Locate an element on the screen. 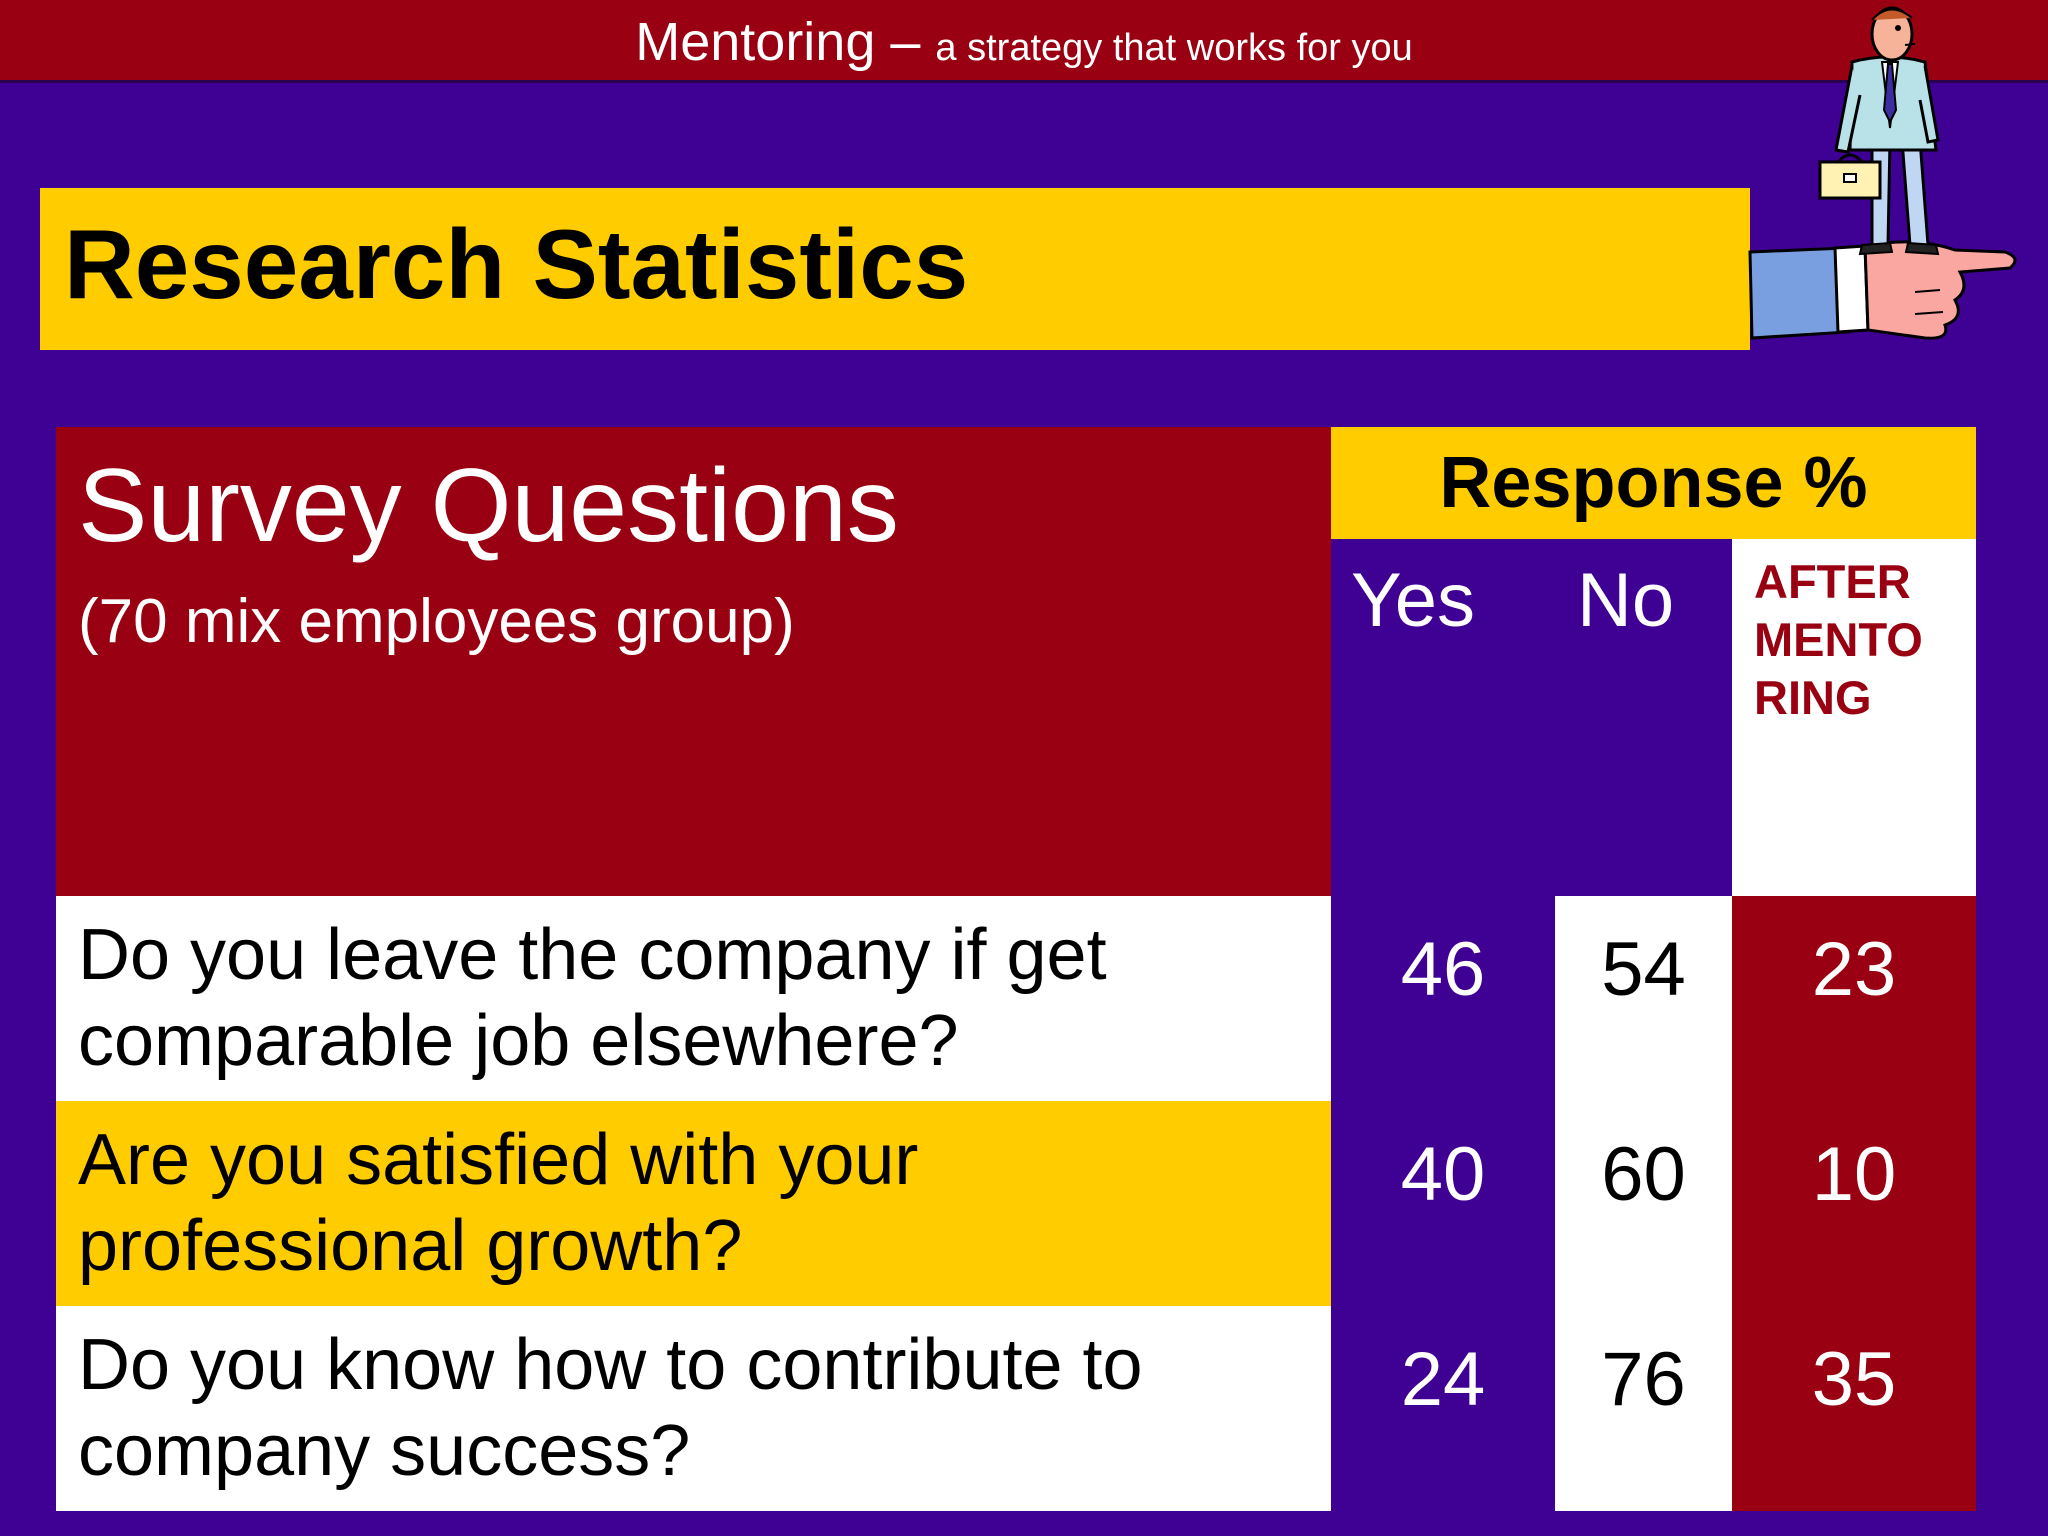 The image size is (2048, 1536). after-value: 10 is located at coordinates (1854, 1174).